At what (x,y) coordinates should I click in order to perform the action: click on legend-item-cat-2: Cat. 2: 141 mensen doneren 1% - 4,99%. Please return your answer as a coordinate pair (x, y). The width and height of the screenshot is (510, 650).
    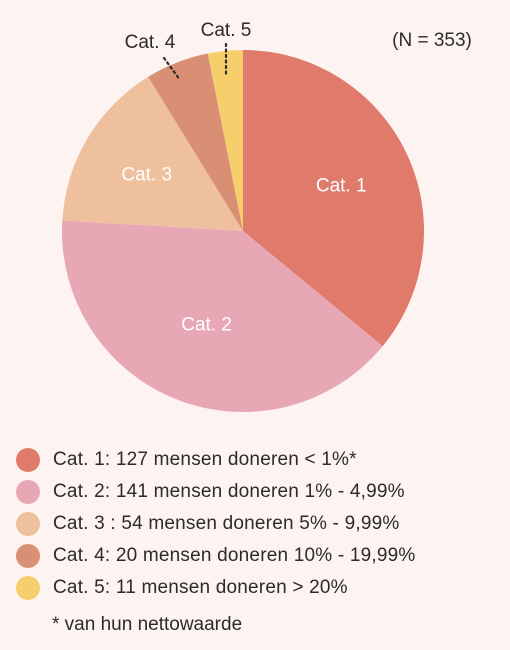
    Looking at the image, I should click on (216, 492).